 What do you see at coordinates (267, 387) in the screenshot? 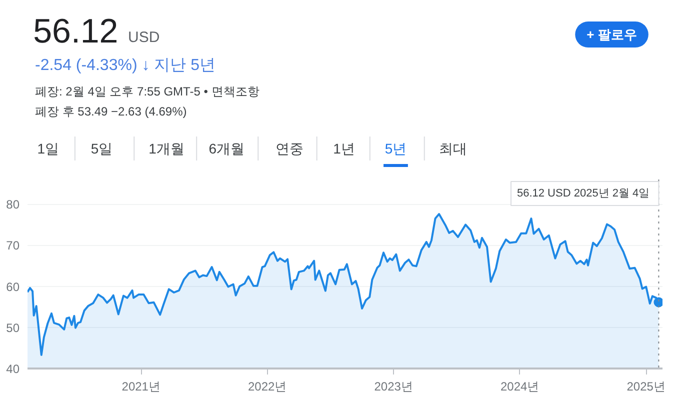
I see `x-tick-label: 2022년` at bounding box center [267, 387].